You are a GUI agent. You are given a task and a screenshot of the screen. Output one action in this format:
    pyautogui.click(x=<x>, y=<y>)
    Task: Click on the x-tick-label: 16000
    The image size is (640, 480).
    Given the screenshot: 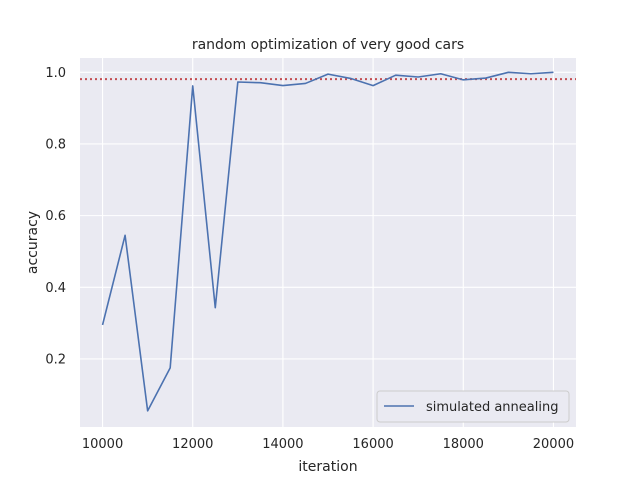 What is the action you would take?
    pyautogui.click(x=372, y=444)
    